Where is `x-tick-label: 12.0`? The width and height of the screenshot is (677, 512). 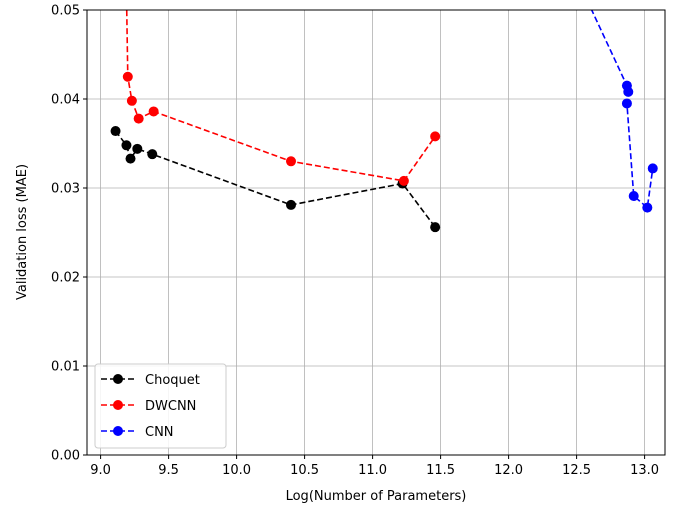
x-tick-label: 12.0 is located at coordinates (508, 470).